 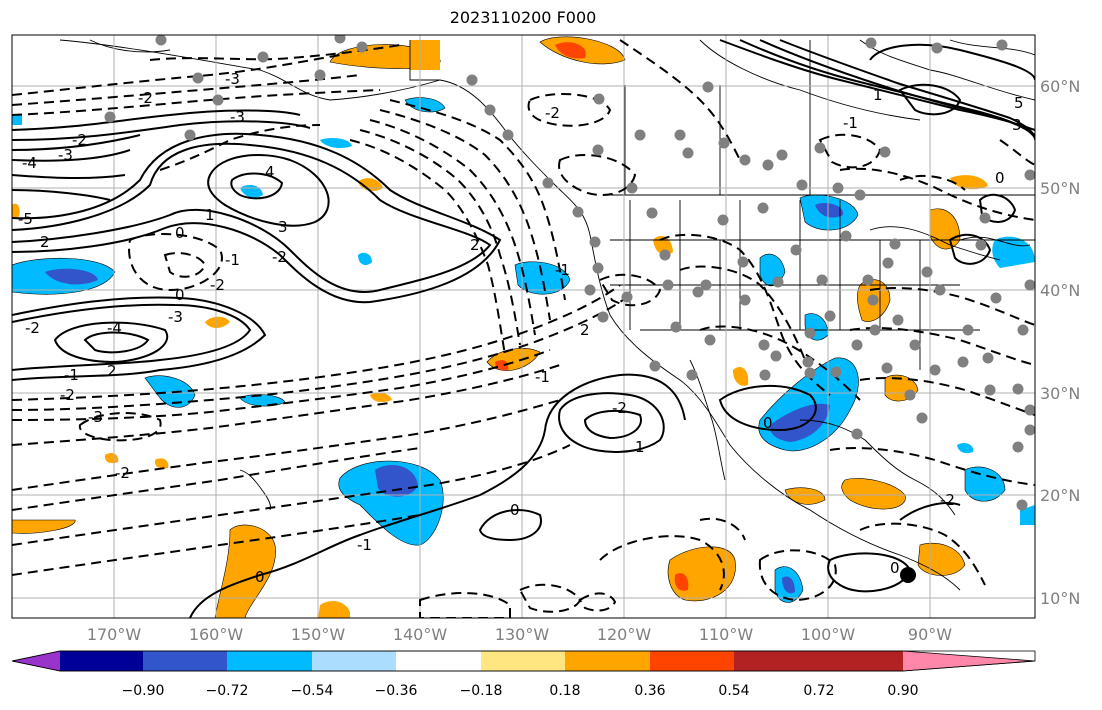 I want to click on contour-label: -5, so click(x=25, y=219).